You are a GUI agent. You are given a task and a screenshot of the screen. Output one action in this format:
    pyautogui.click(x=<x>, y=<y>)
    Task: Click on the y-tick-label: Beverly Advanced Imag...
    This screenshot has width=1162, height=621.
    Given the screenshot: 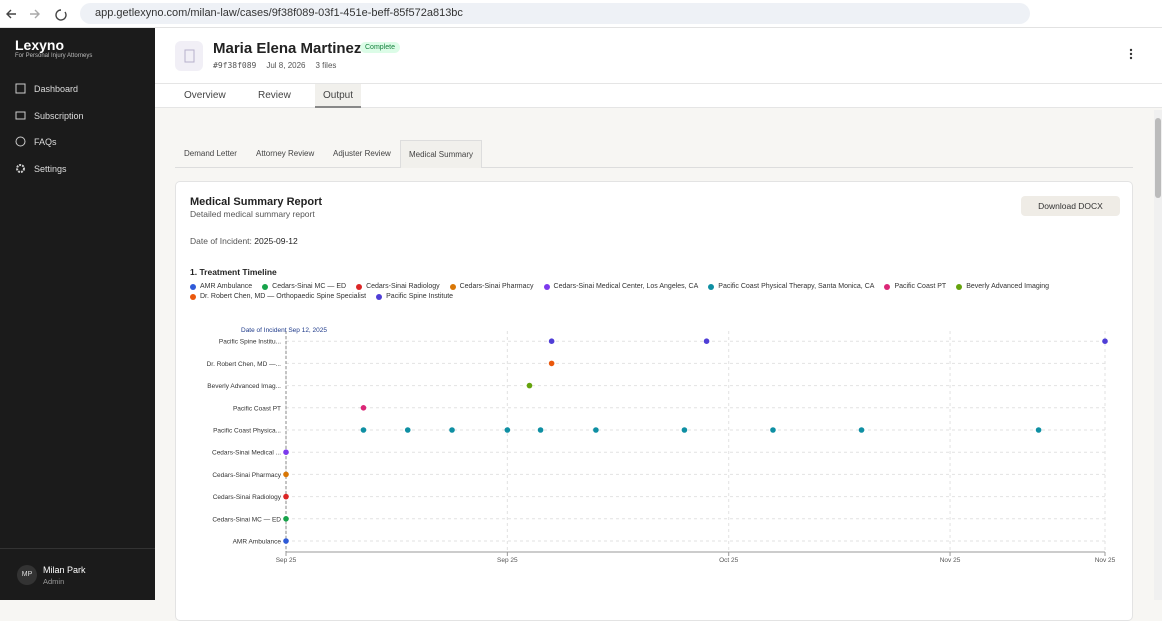 What is the action you would take?
    pyautogui.click(x=244, y=386)
    